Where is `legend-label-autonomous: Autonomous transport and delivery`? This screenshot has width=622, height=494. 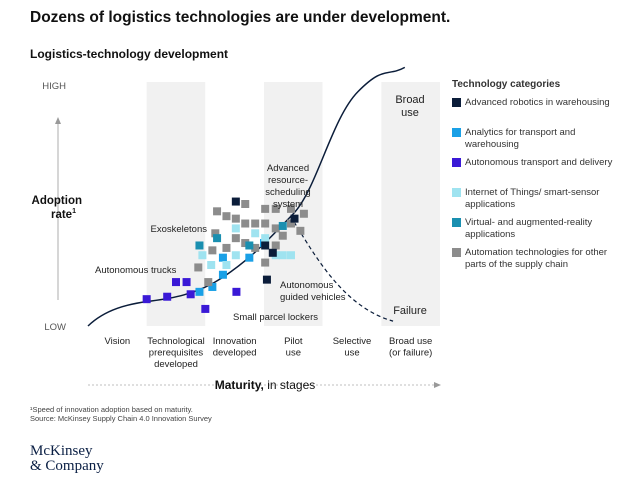
legend-label-autonomous: Autonomous transport and delivery is located at coordinates (539, 162).